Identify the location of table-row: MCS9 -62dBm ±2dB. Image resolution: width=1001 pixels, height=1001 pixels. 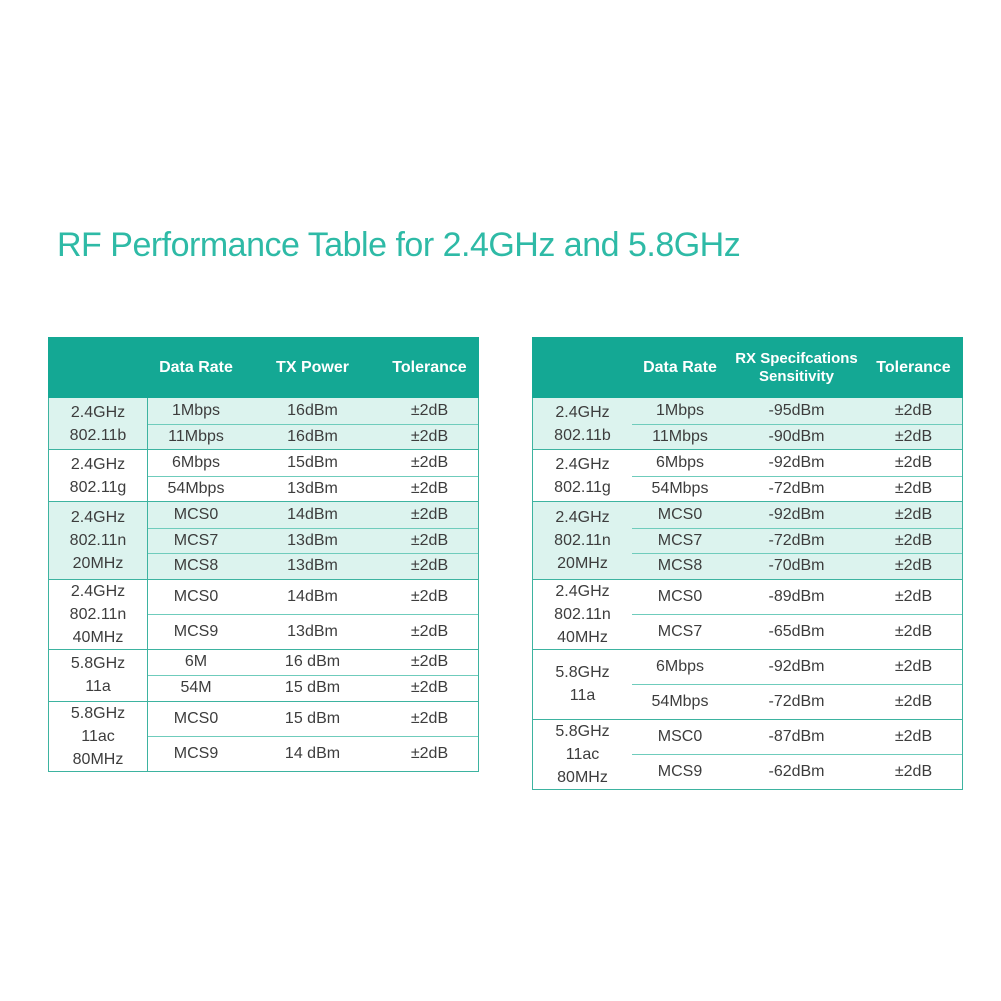
(797, 771).